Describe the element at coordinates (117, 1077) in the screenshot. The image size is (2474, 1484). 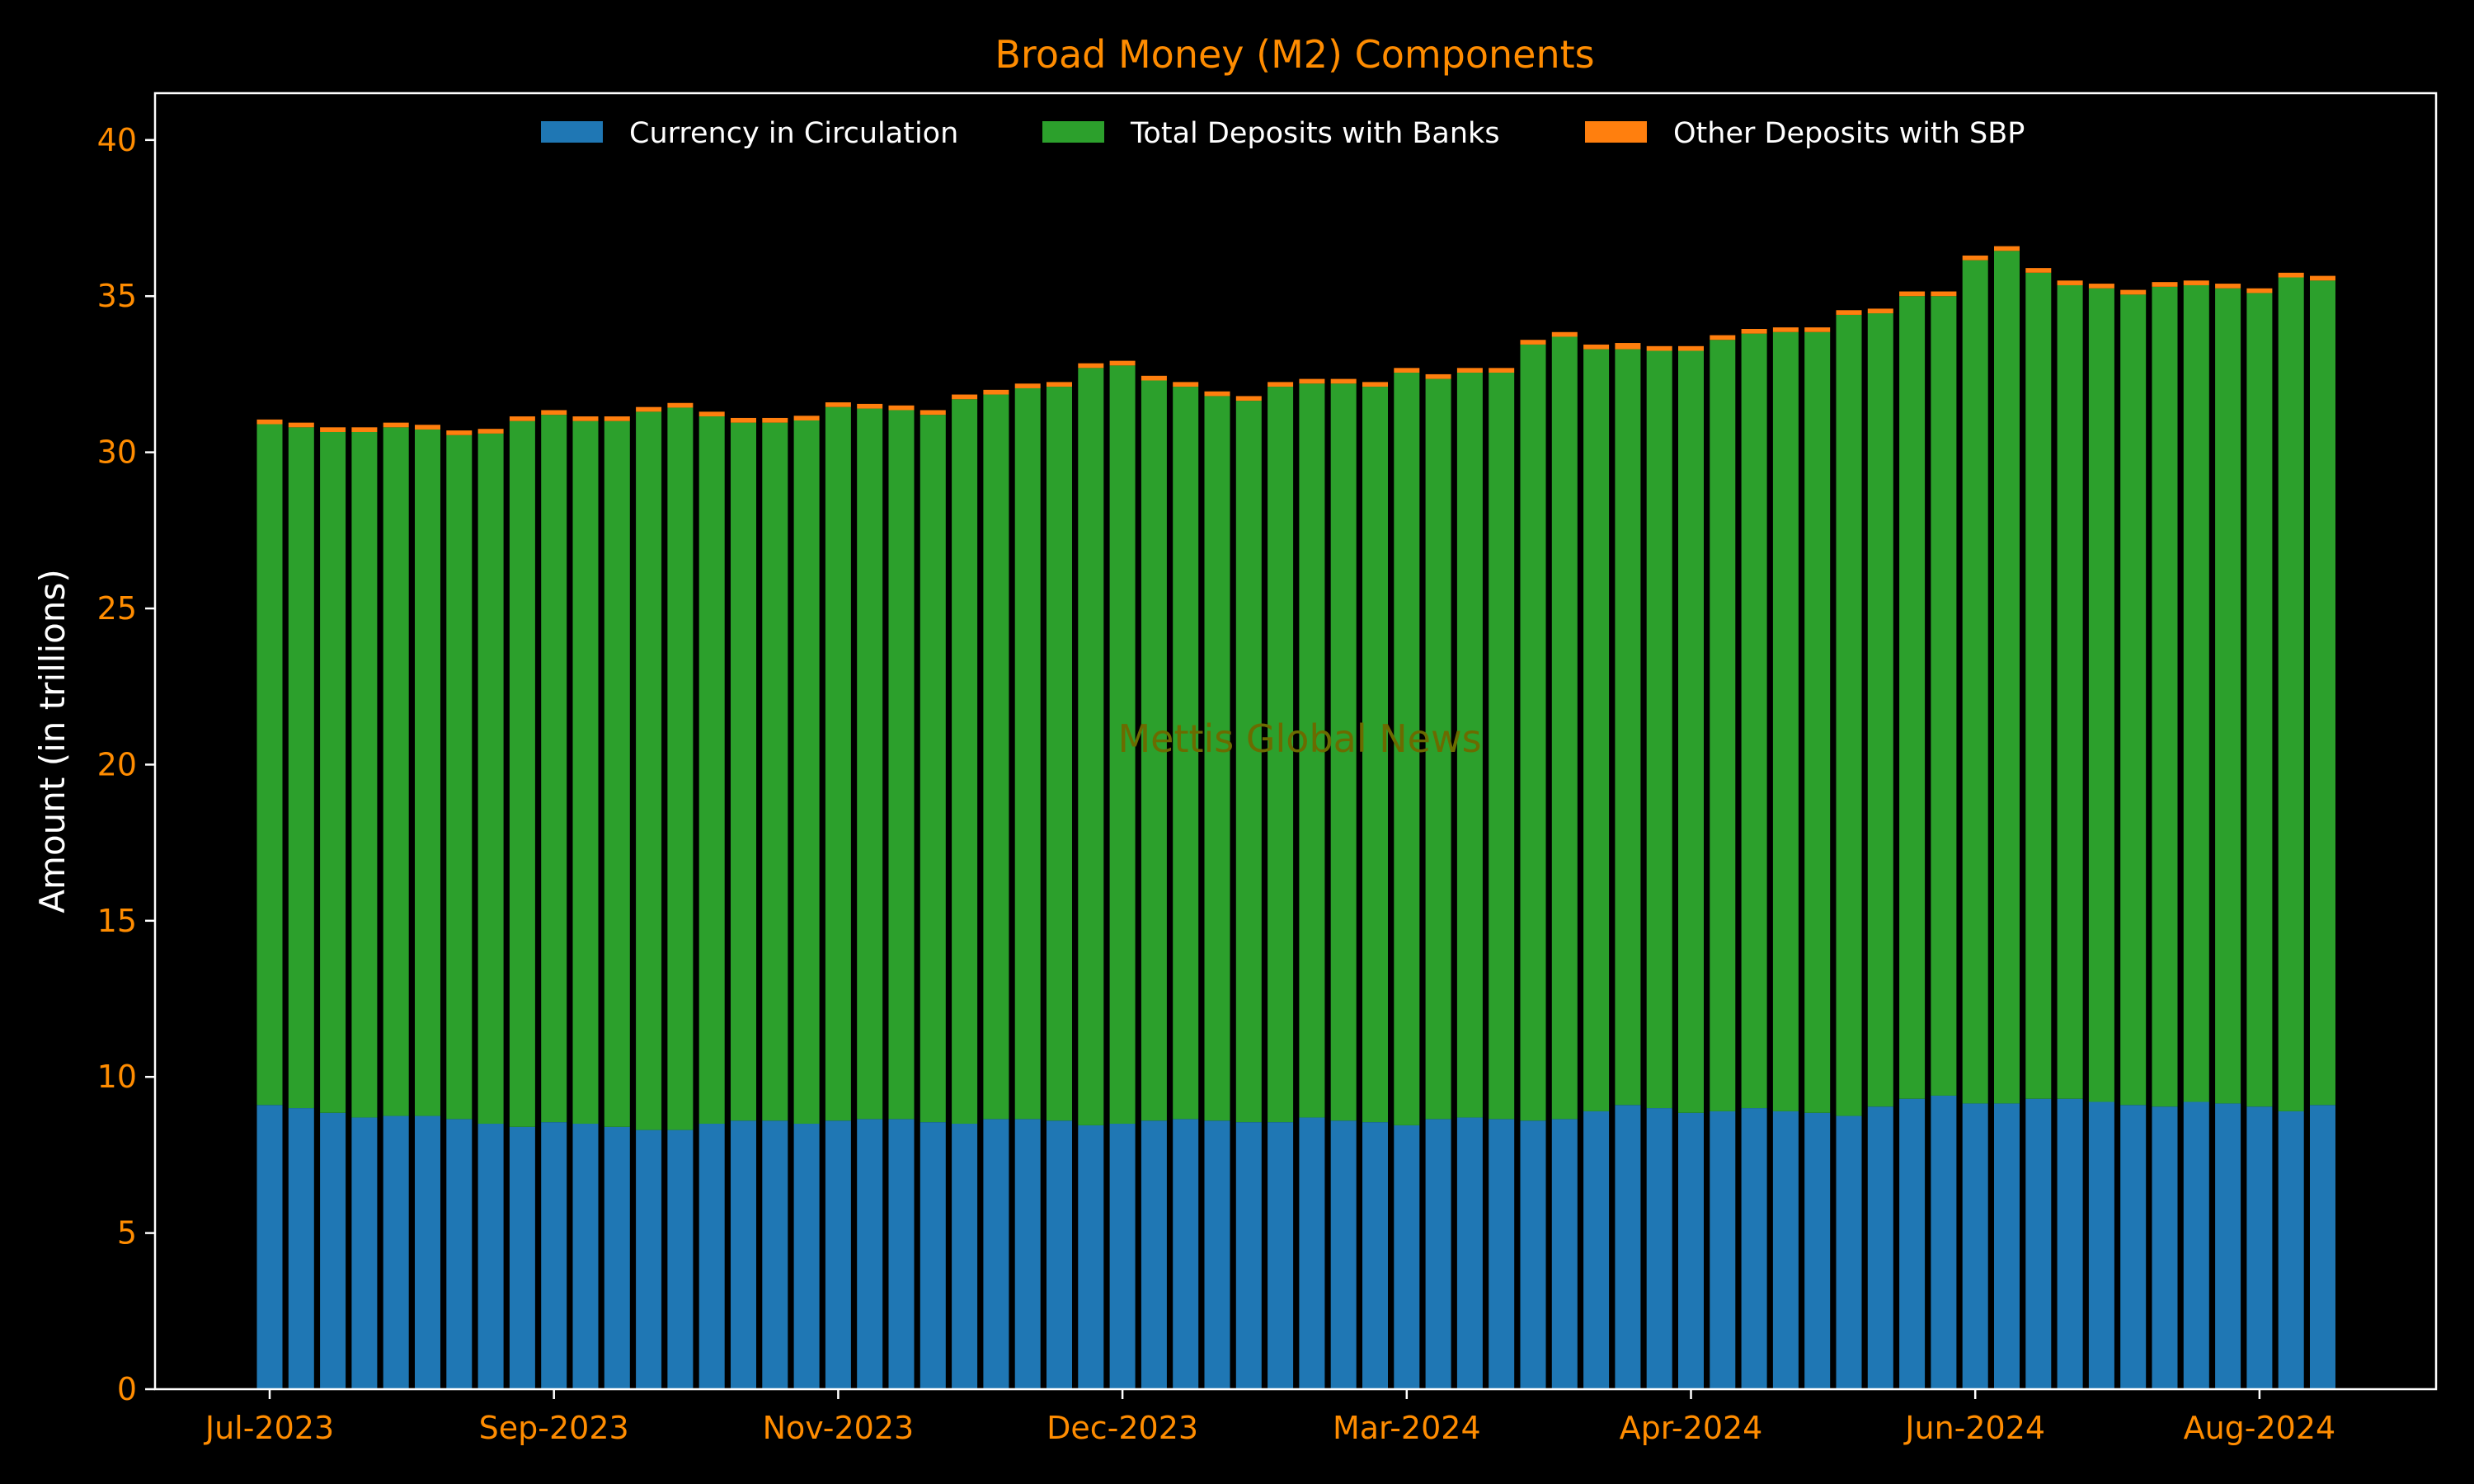
I see `y-tick-label-10: 10` at that location.